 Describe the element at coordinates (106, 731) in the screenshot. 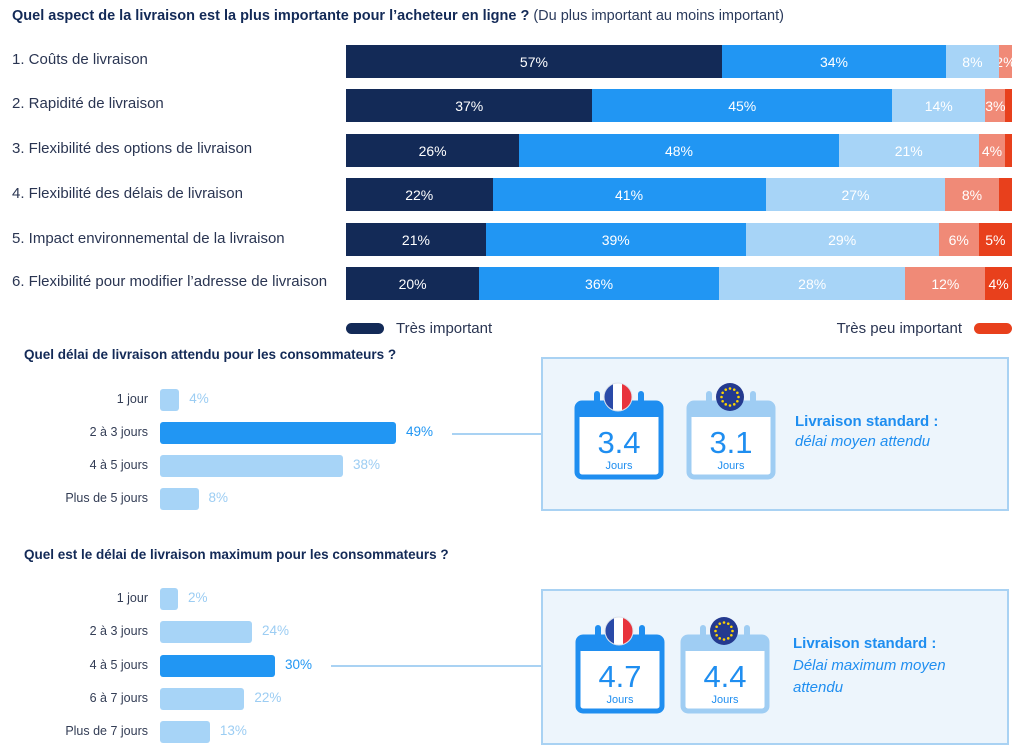

I see `category-label: Plus de 7 jours` at that location.